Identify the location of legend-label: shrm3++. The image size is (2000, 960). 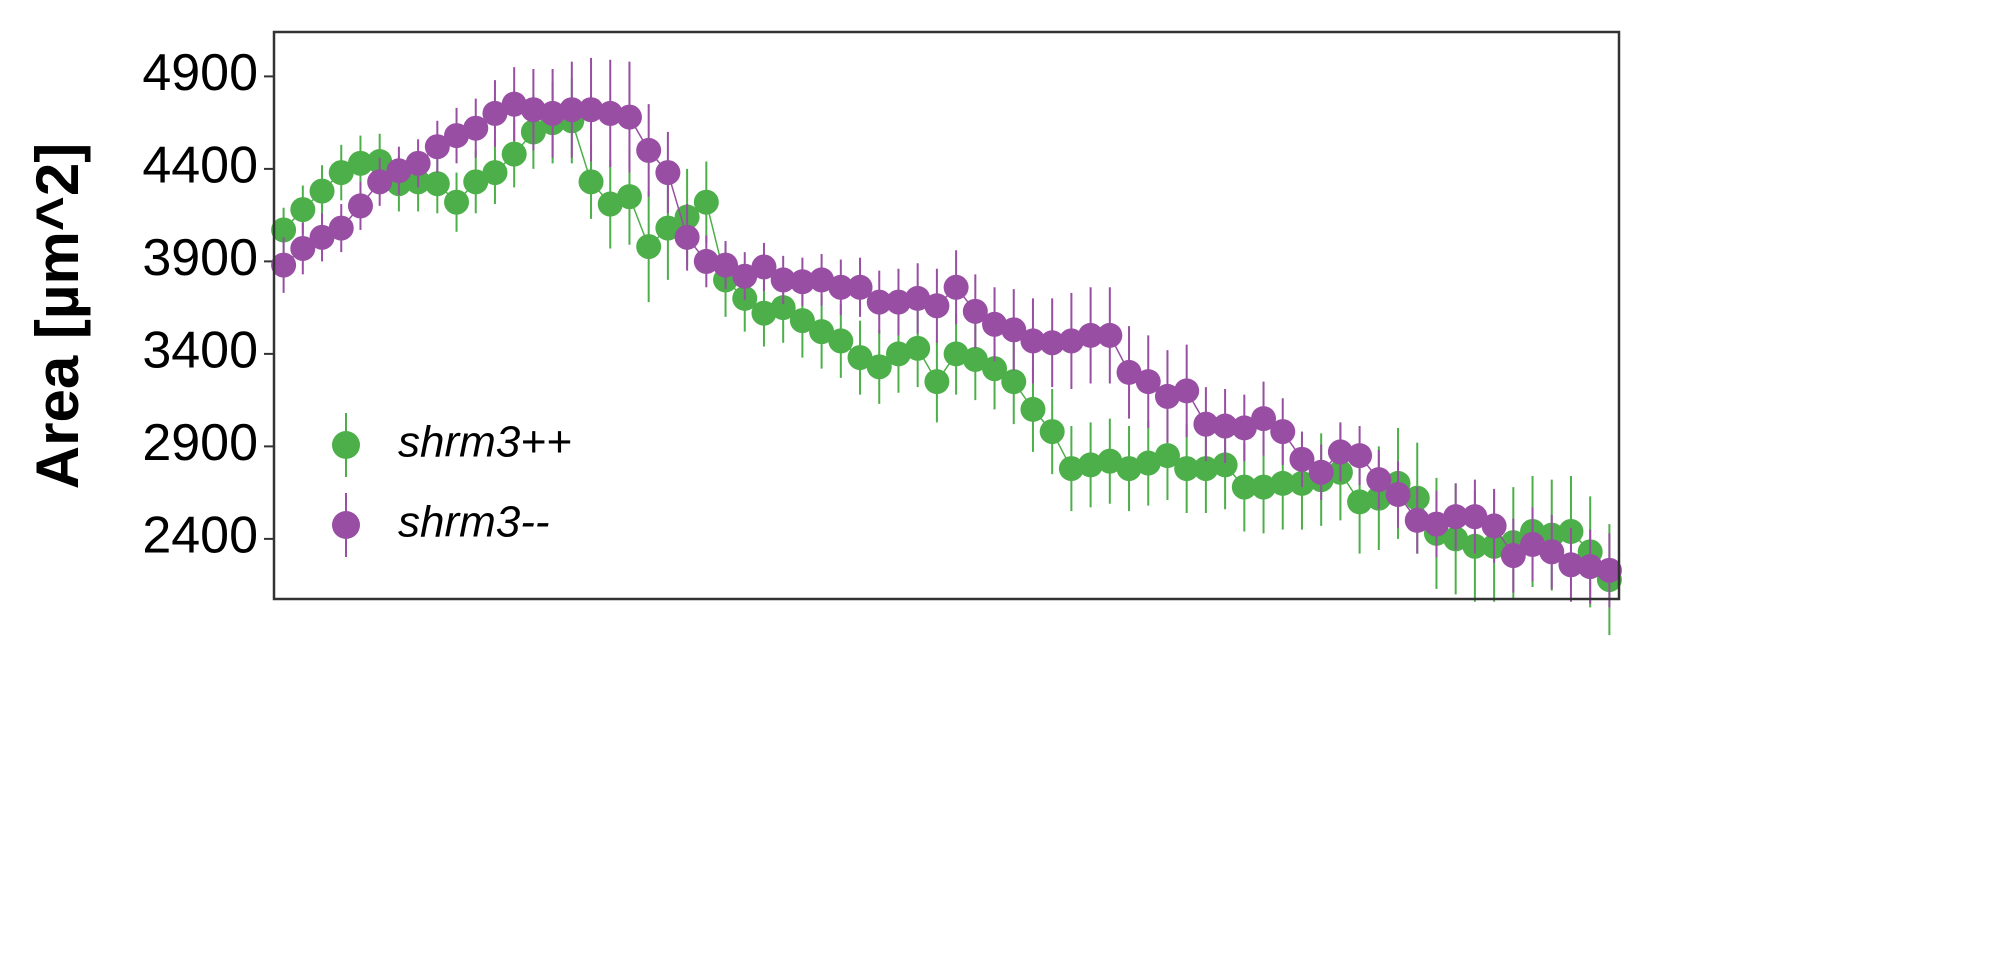
(485, 442).